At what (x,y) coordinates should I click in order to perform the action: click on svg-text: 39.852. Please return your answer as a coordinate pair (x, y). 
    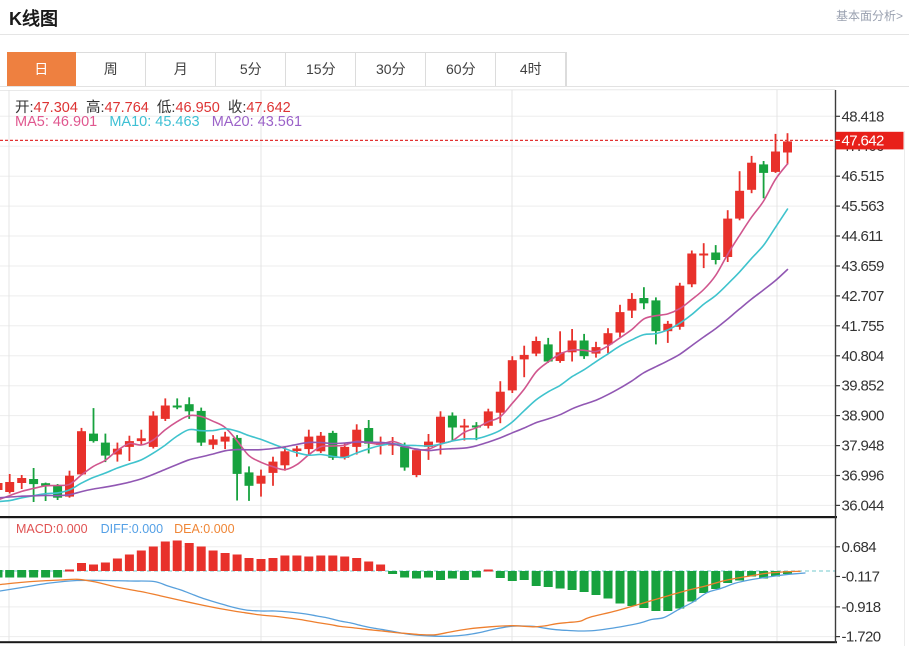
    Looking at the image, I should click on (863, 386).